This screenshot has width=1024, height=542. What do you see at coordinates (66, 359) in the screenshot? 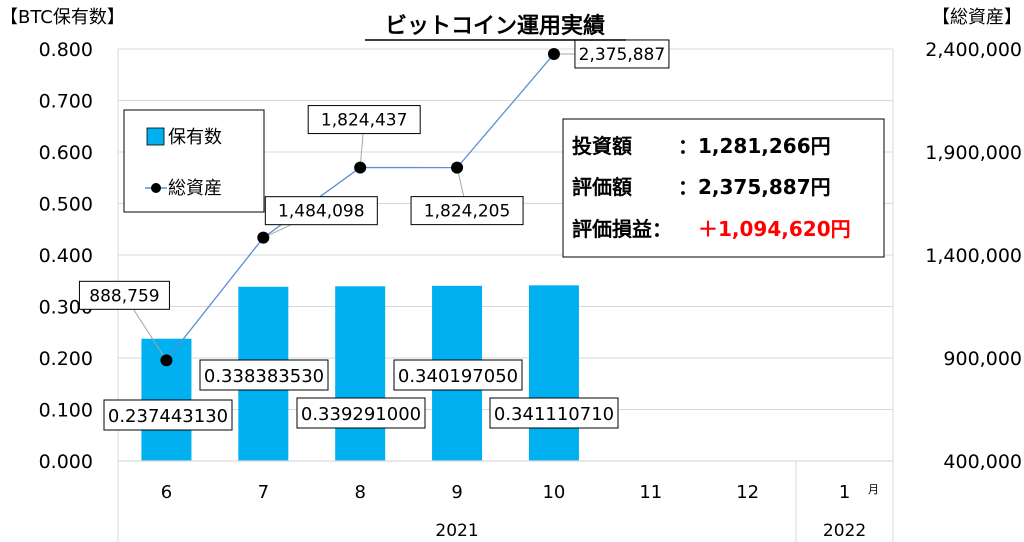
I see `left-tick-label: 0.200` at bounding box center [66, 359].